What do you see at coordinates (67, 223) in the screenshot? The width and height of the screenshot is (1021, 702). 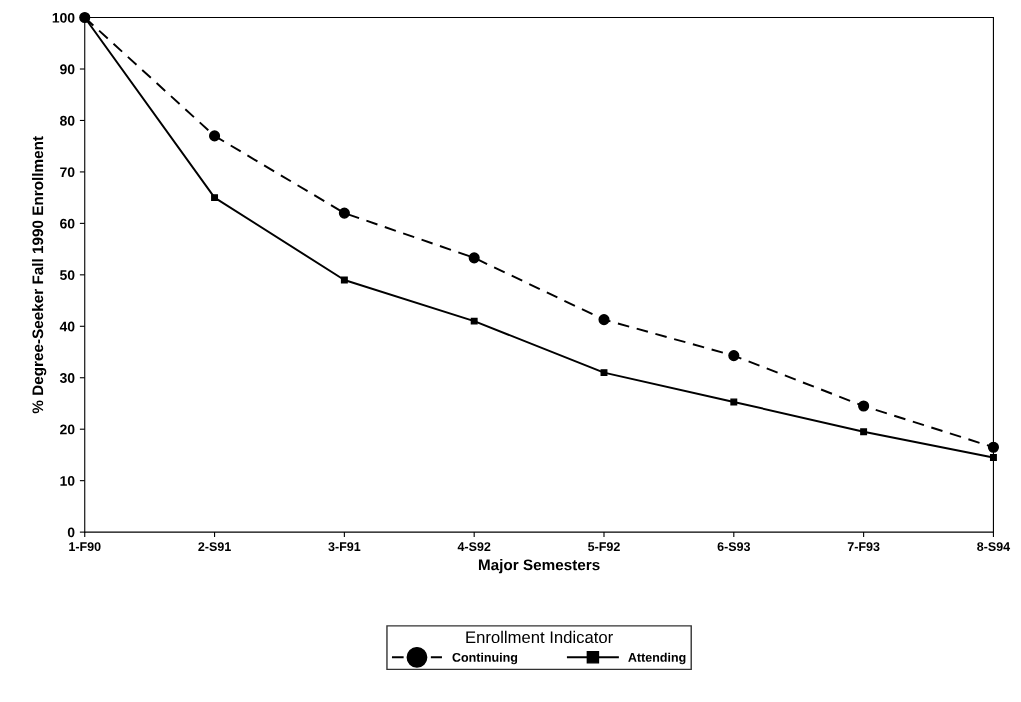 I see `y-tick-label: 60` at bounding box center [67, 223].